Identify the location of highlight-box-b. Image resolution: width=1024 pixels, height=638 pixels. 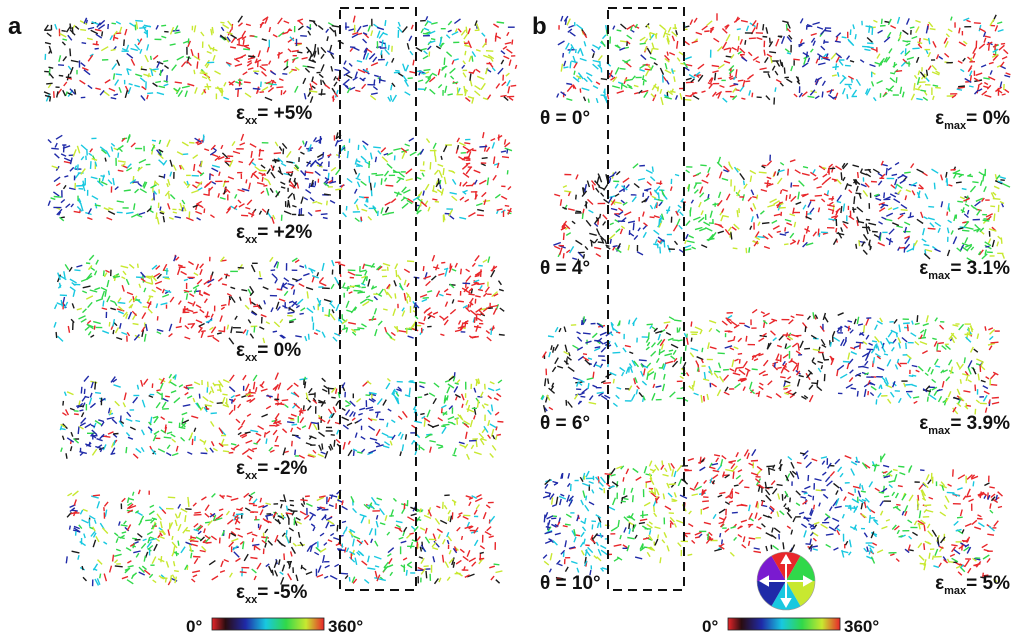
(646, 299).